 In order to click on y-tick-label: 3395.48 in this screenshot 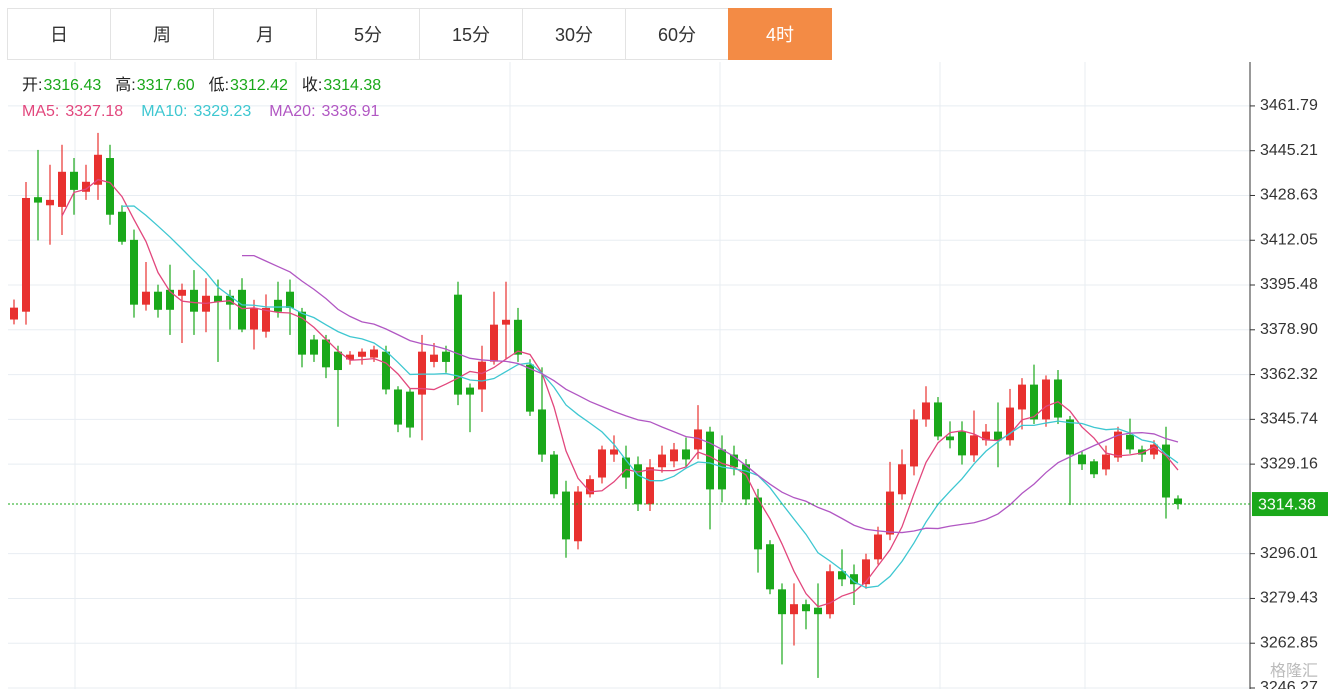, I will do `click(1289, 284)`.